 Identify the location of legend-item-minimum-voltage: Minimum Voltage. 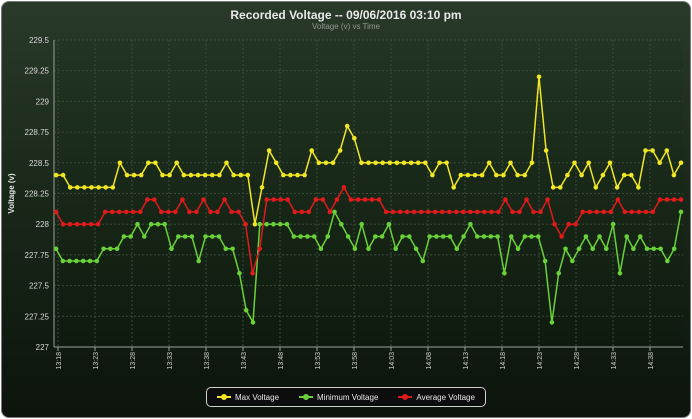
(338, 397).